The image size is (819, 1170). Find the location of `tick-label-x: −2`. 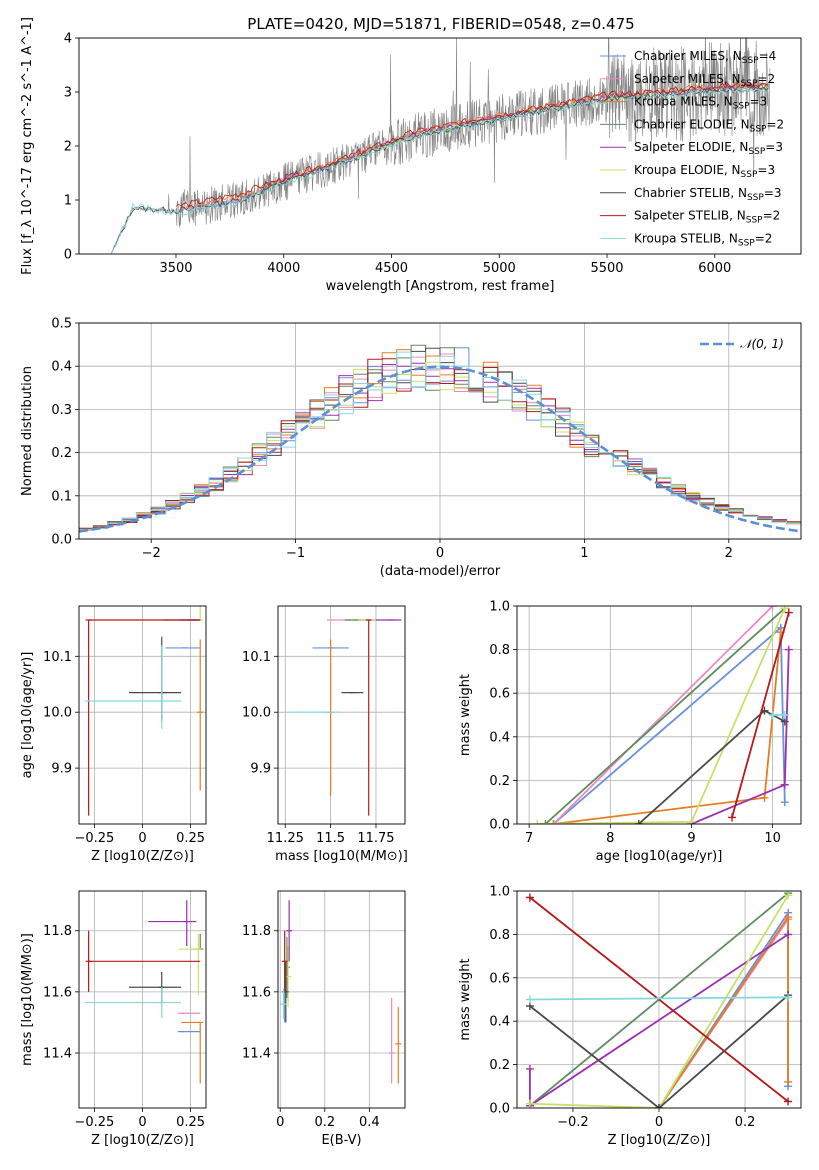

tick-label-x: −2 is located at coordinates (151, 553).